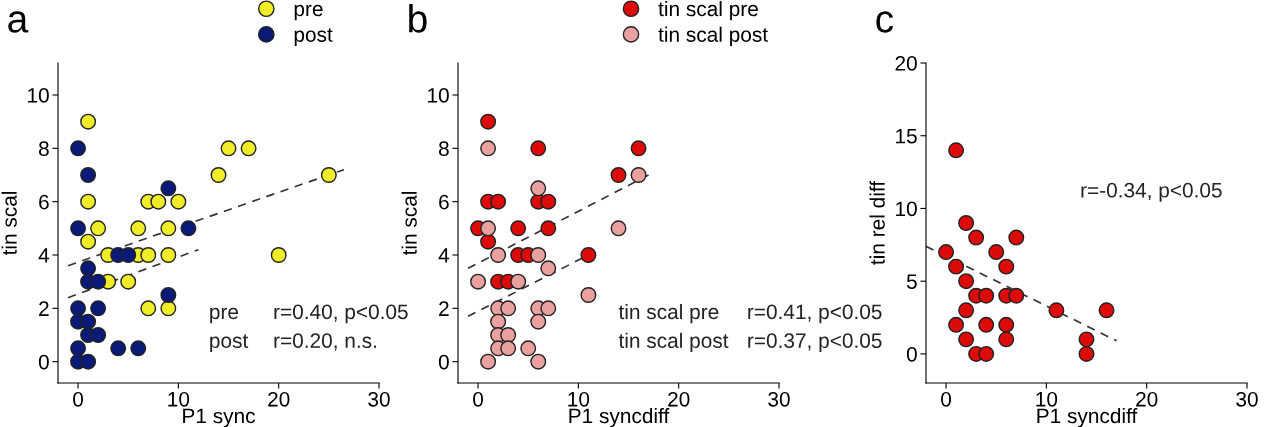  Describe the element at coordinates (219, 417) in the screenshot. I see `x-axis-title: P1 sync` at that location.